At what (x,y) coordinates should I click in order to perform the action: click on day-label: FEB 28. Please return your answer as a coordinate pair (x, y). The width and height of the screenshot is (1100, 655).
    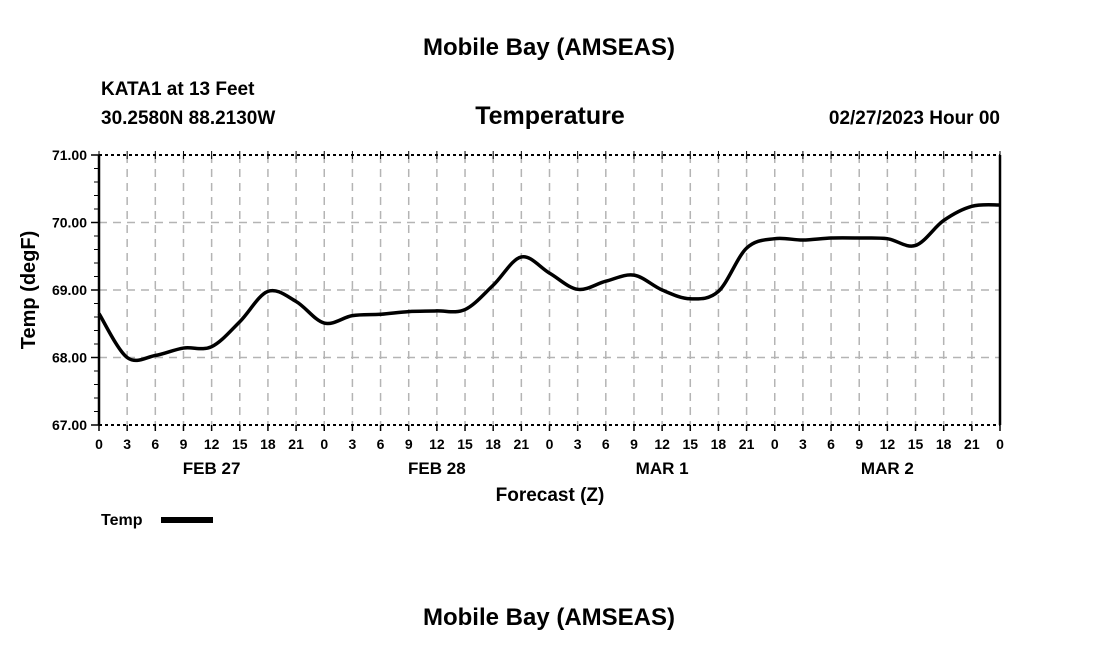
    Looking at the image, I should click on (437, 468).